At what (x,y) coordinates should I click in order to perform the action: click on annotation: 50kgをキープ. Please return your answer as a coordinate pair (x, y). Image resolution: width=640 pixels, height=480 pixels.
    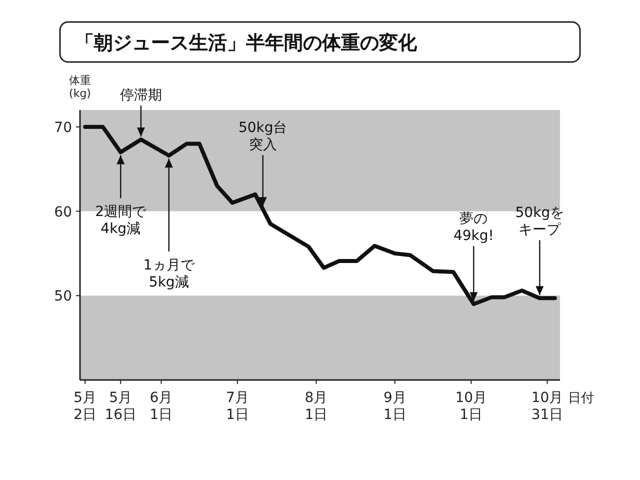
    Looking at the image, I should click on (539, 221).